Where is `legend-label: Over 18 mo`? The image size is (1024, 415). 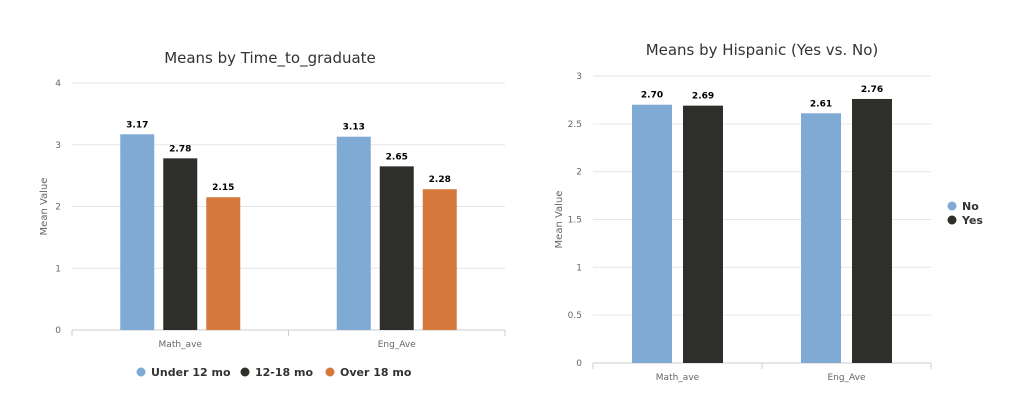
legend-label: Over 18 mo is located at coordinates (376, 372).